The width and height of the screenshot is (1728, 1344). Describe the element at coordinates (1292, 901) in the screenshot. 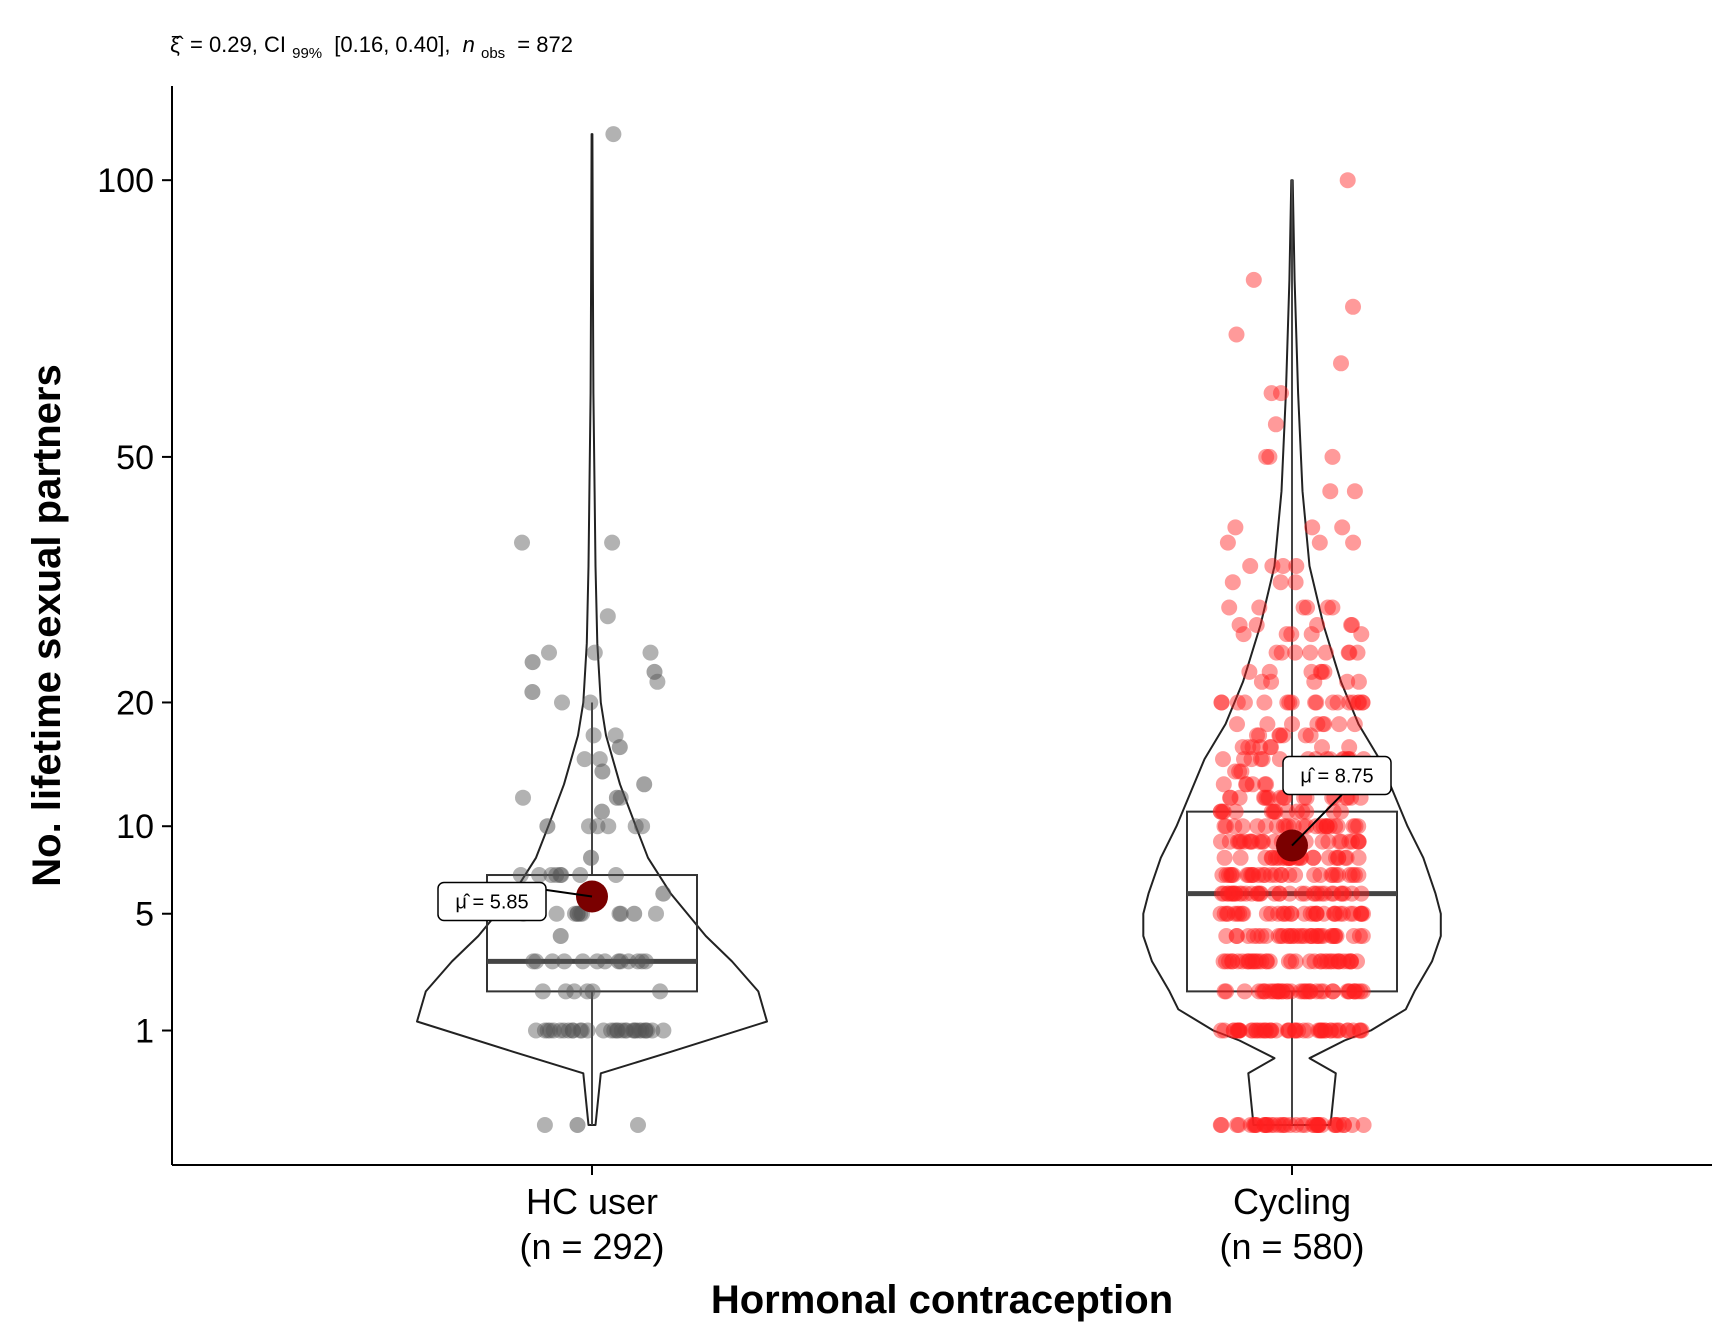

I see `box-iqr` at that location.